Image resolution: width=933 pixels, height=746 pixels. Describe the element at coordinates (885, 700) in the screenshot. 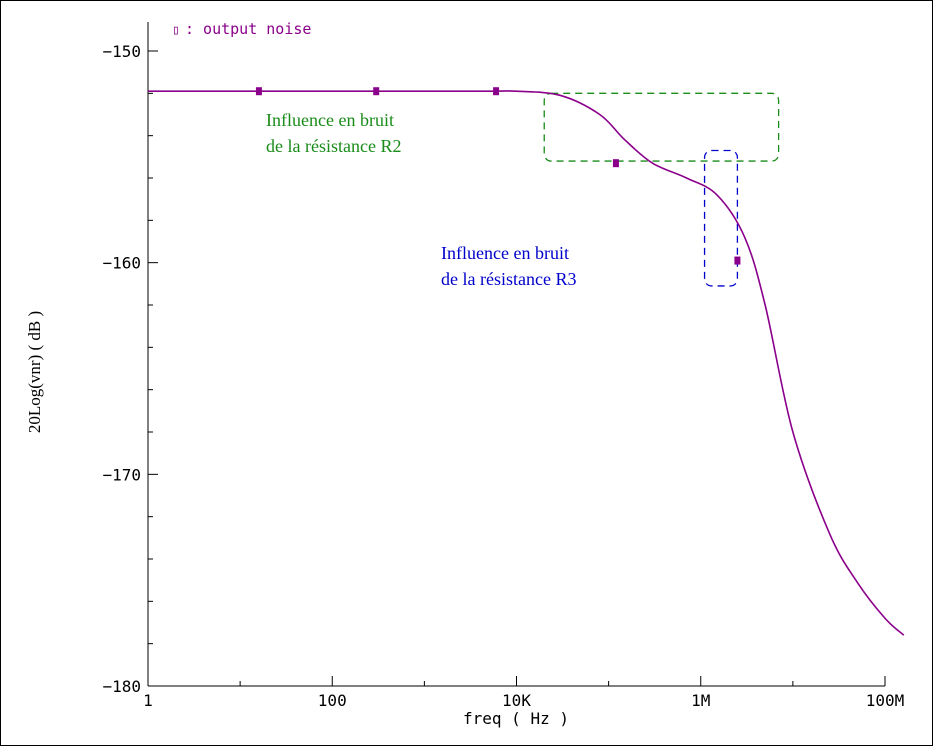

I see `x-tick-label: 100M` at that location.